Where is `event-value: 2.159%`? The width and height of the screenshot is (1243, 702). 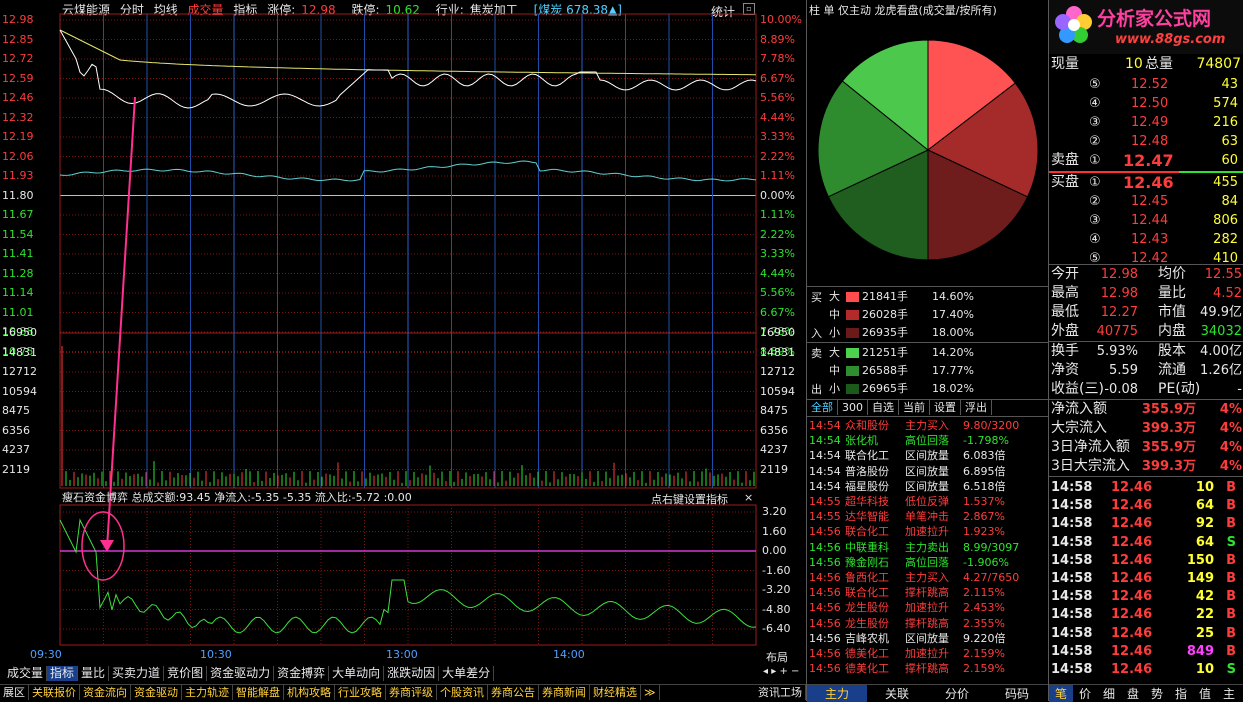
event-value: 2.159% is located at coordinates (984, 653).